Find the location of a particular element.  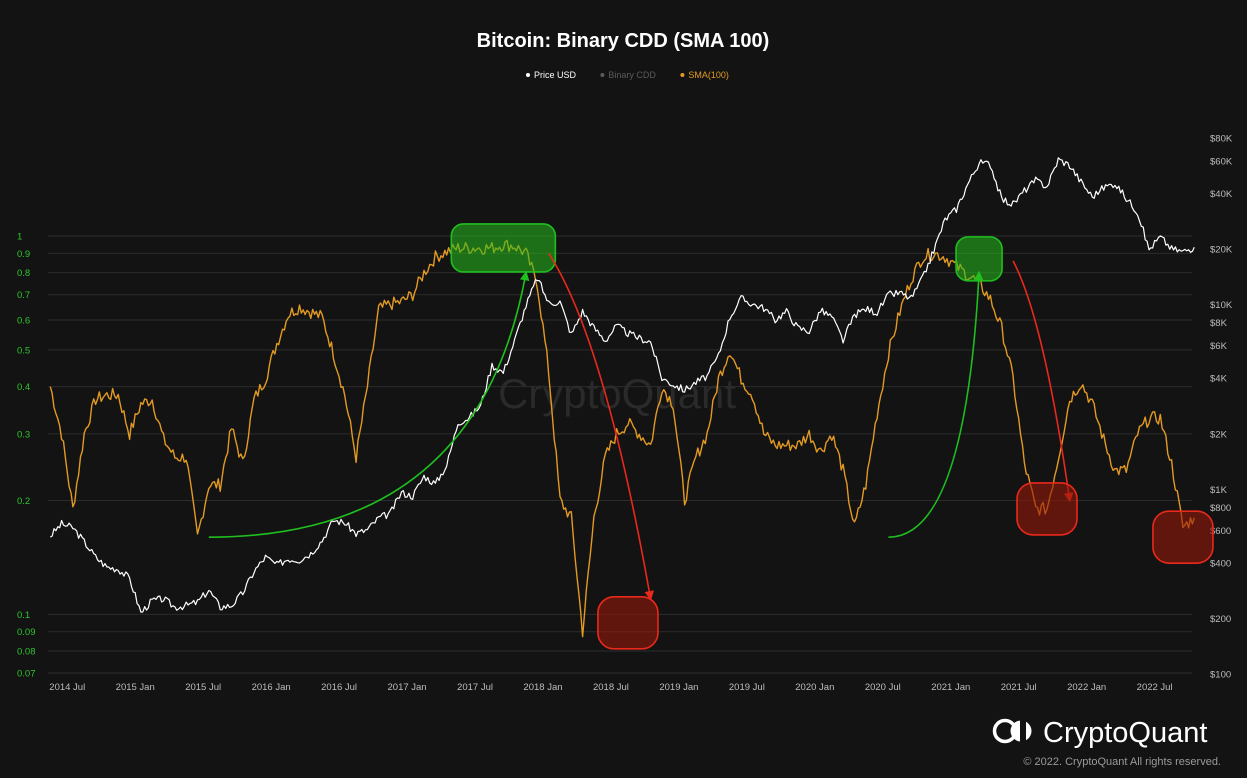

left-tick-label: 0.6 is located at coordinates (23, 320).